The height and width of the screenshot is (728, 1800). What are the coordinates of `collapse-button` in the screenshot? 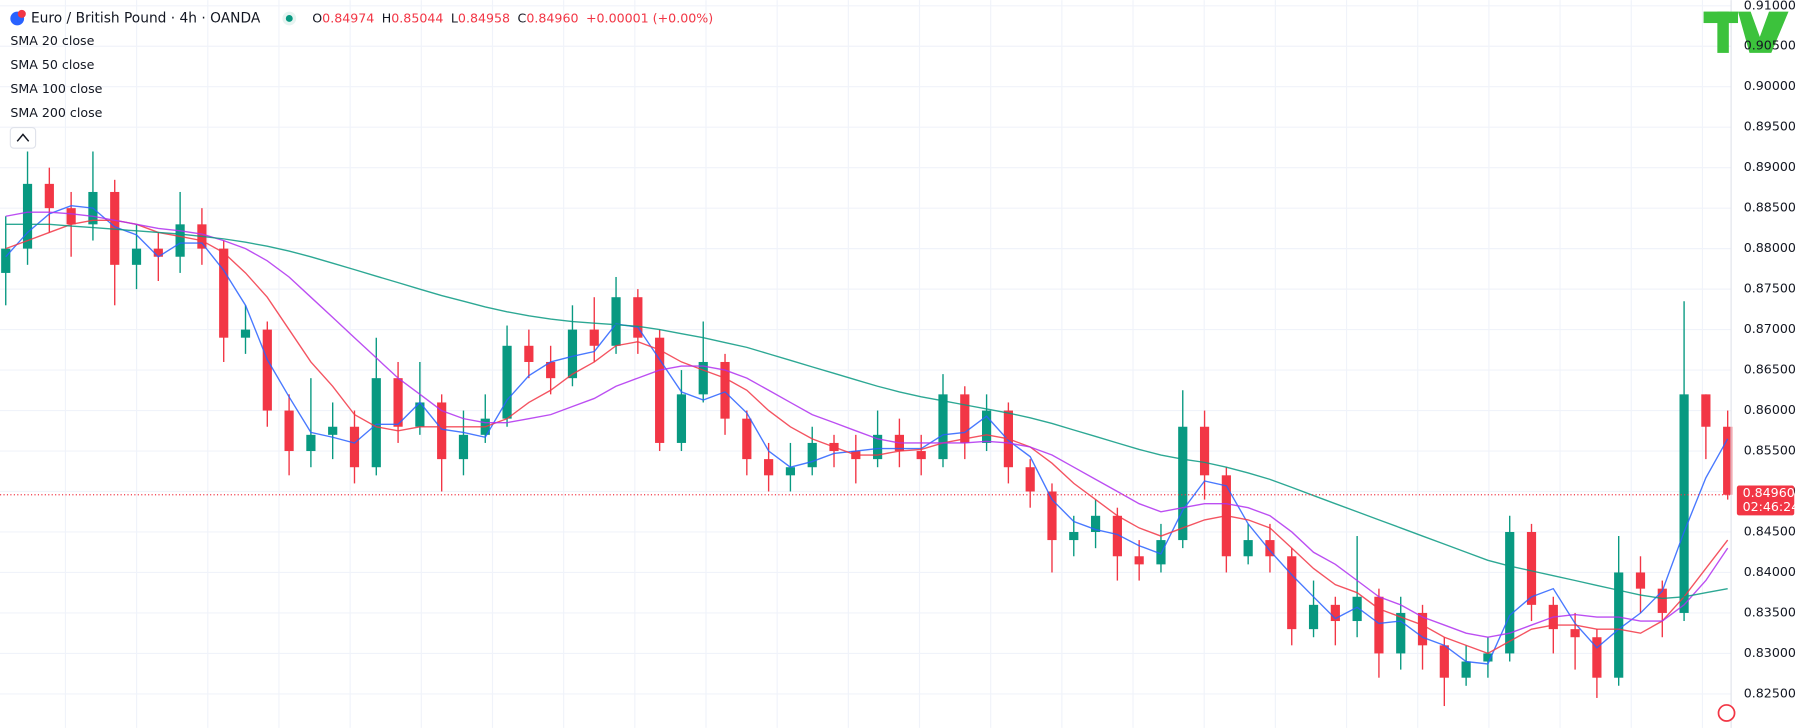 It's located at (23, 137).